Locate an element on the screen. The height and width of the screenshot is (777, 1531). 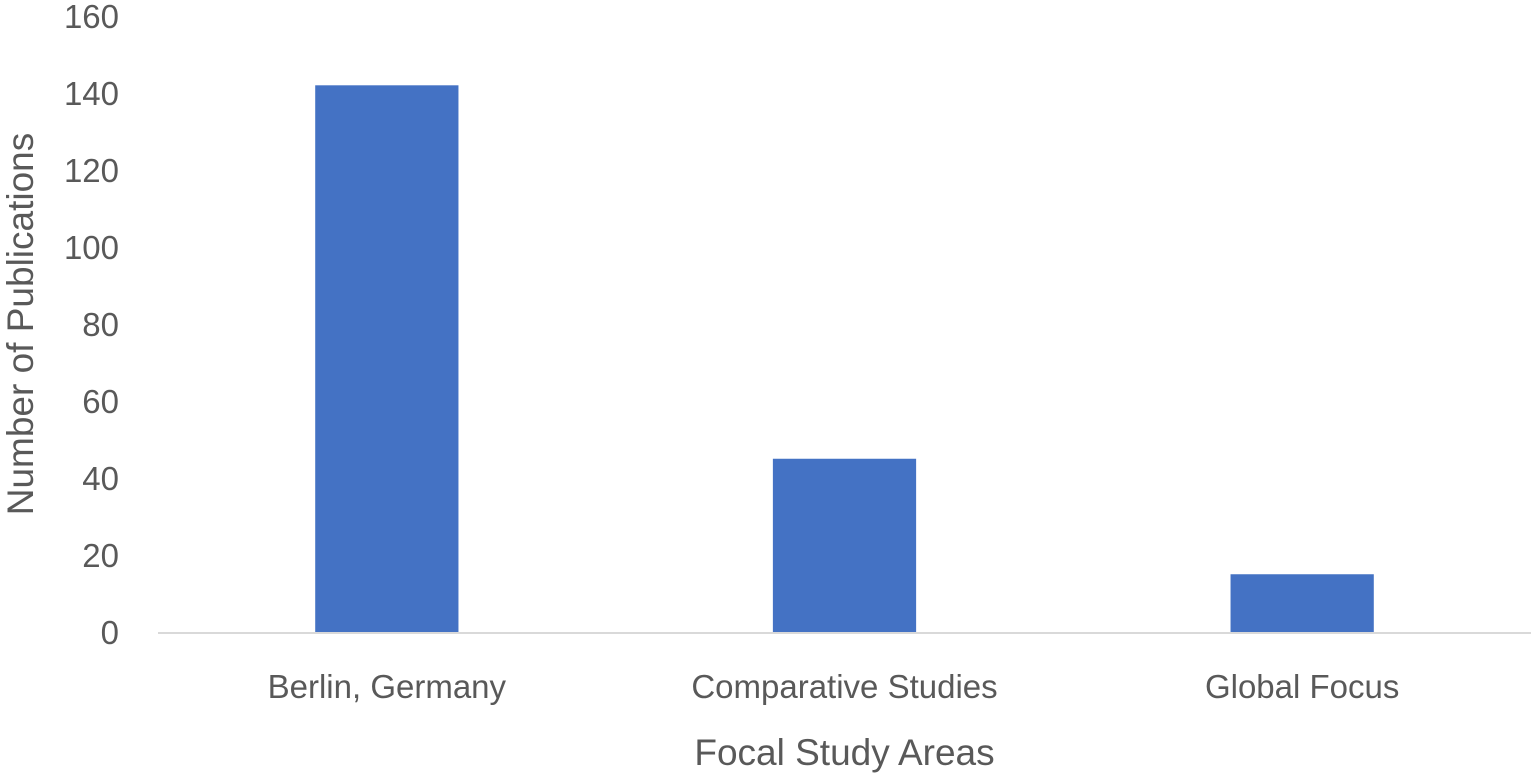
y-tick-label: 60 is located at coordinates (100, 401).